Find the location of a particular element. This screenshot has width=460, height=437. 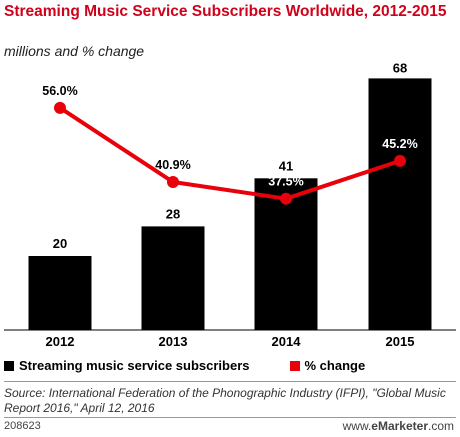

line-point-2012 is located at coordinates (60, 107).